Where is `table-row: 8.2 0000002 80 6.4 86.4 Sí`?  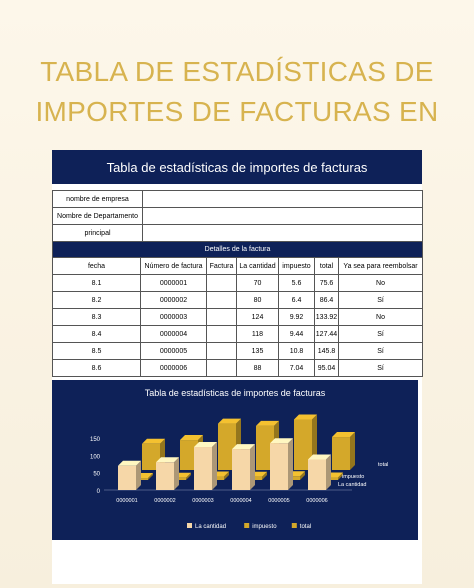
table-row: 8.2 0000002 80 6.4 86.4 Sí is located at coordinates (238, 300).